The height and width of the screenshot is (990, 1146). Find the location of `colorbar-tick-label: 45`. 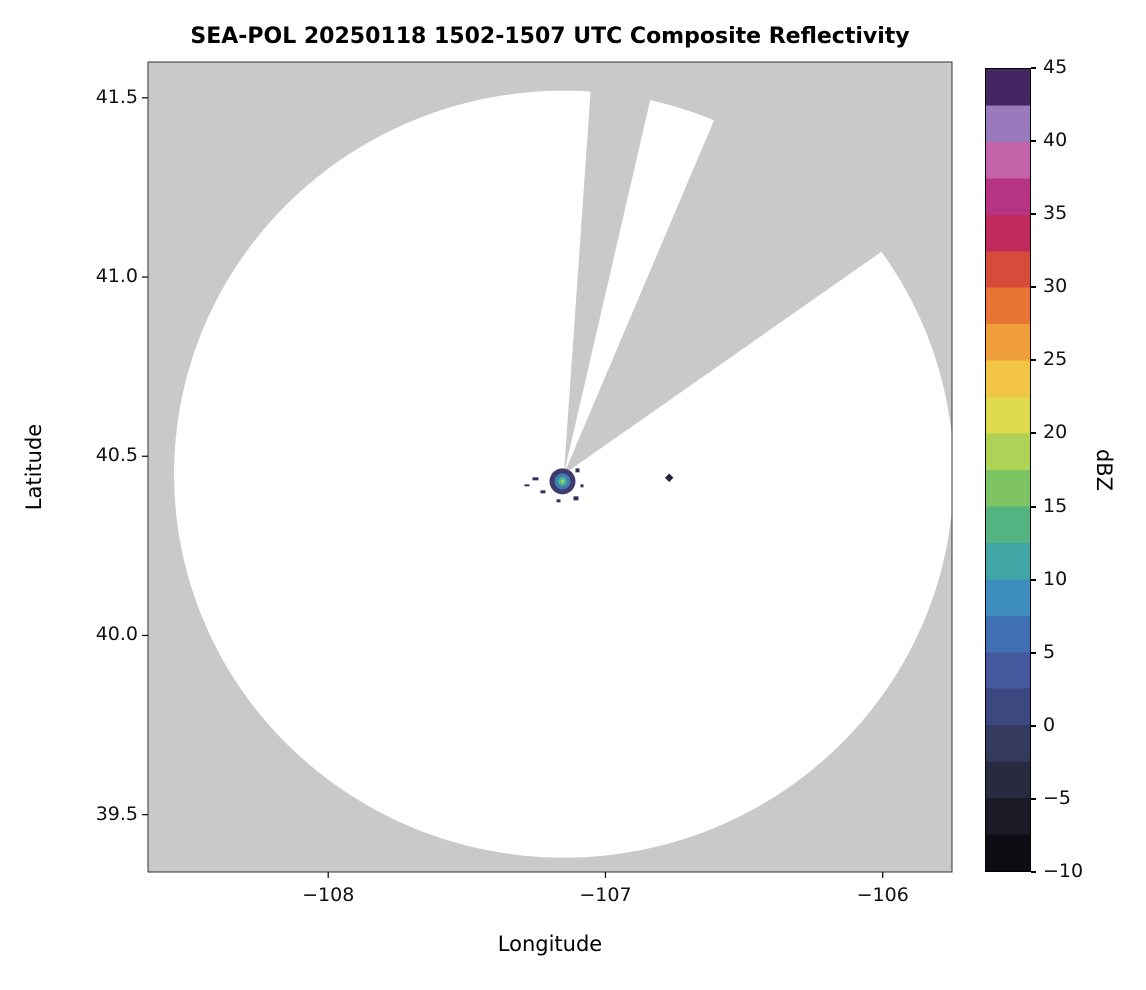

colorbar-tick-label: 45 is located at coordinates (1055, 67).